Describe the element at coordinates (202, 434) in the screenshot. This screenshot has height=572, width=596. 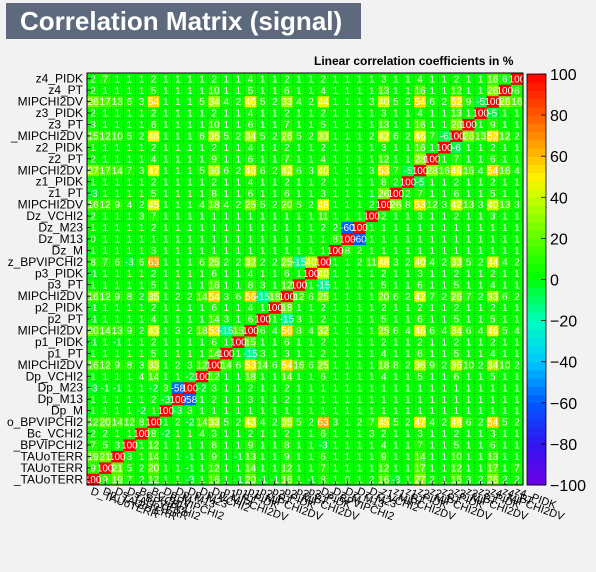
I see `cell-value-label: 4` at that location.